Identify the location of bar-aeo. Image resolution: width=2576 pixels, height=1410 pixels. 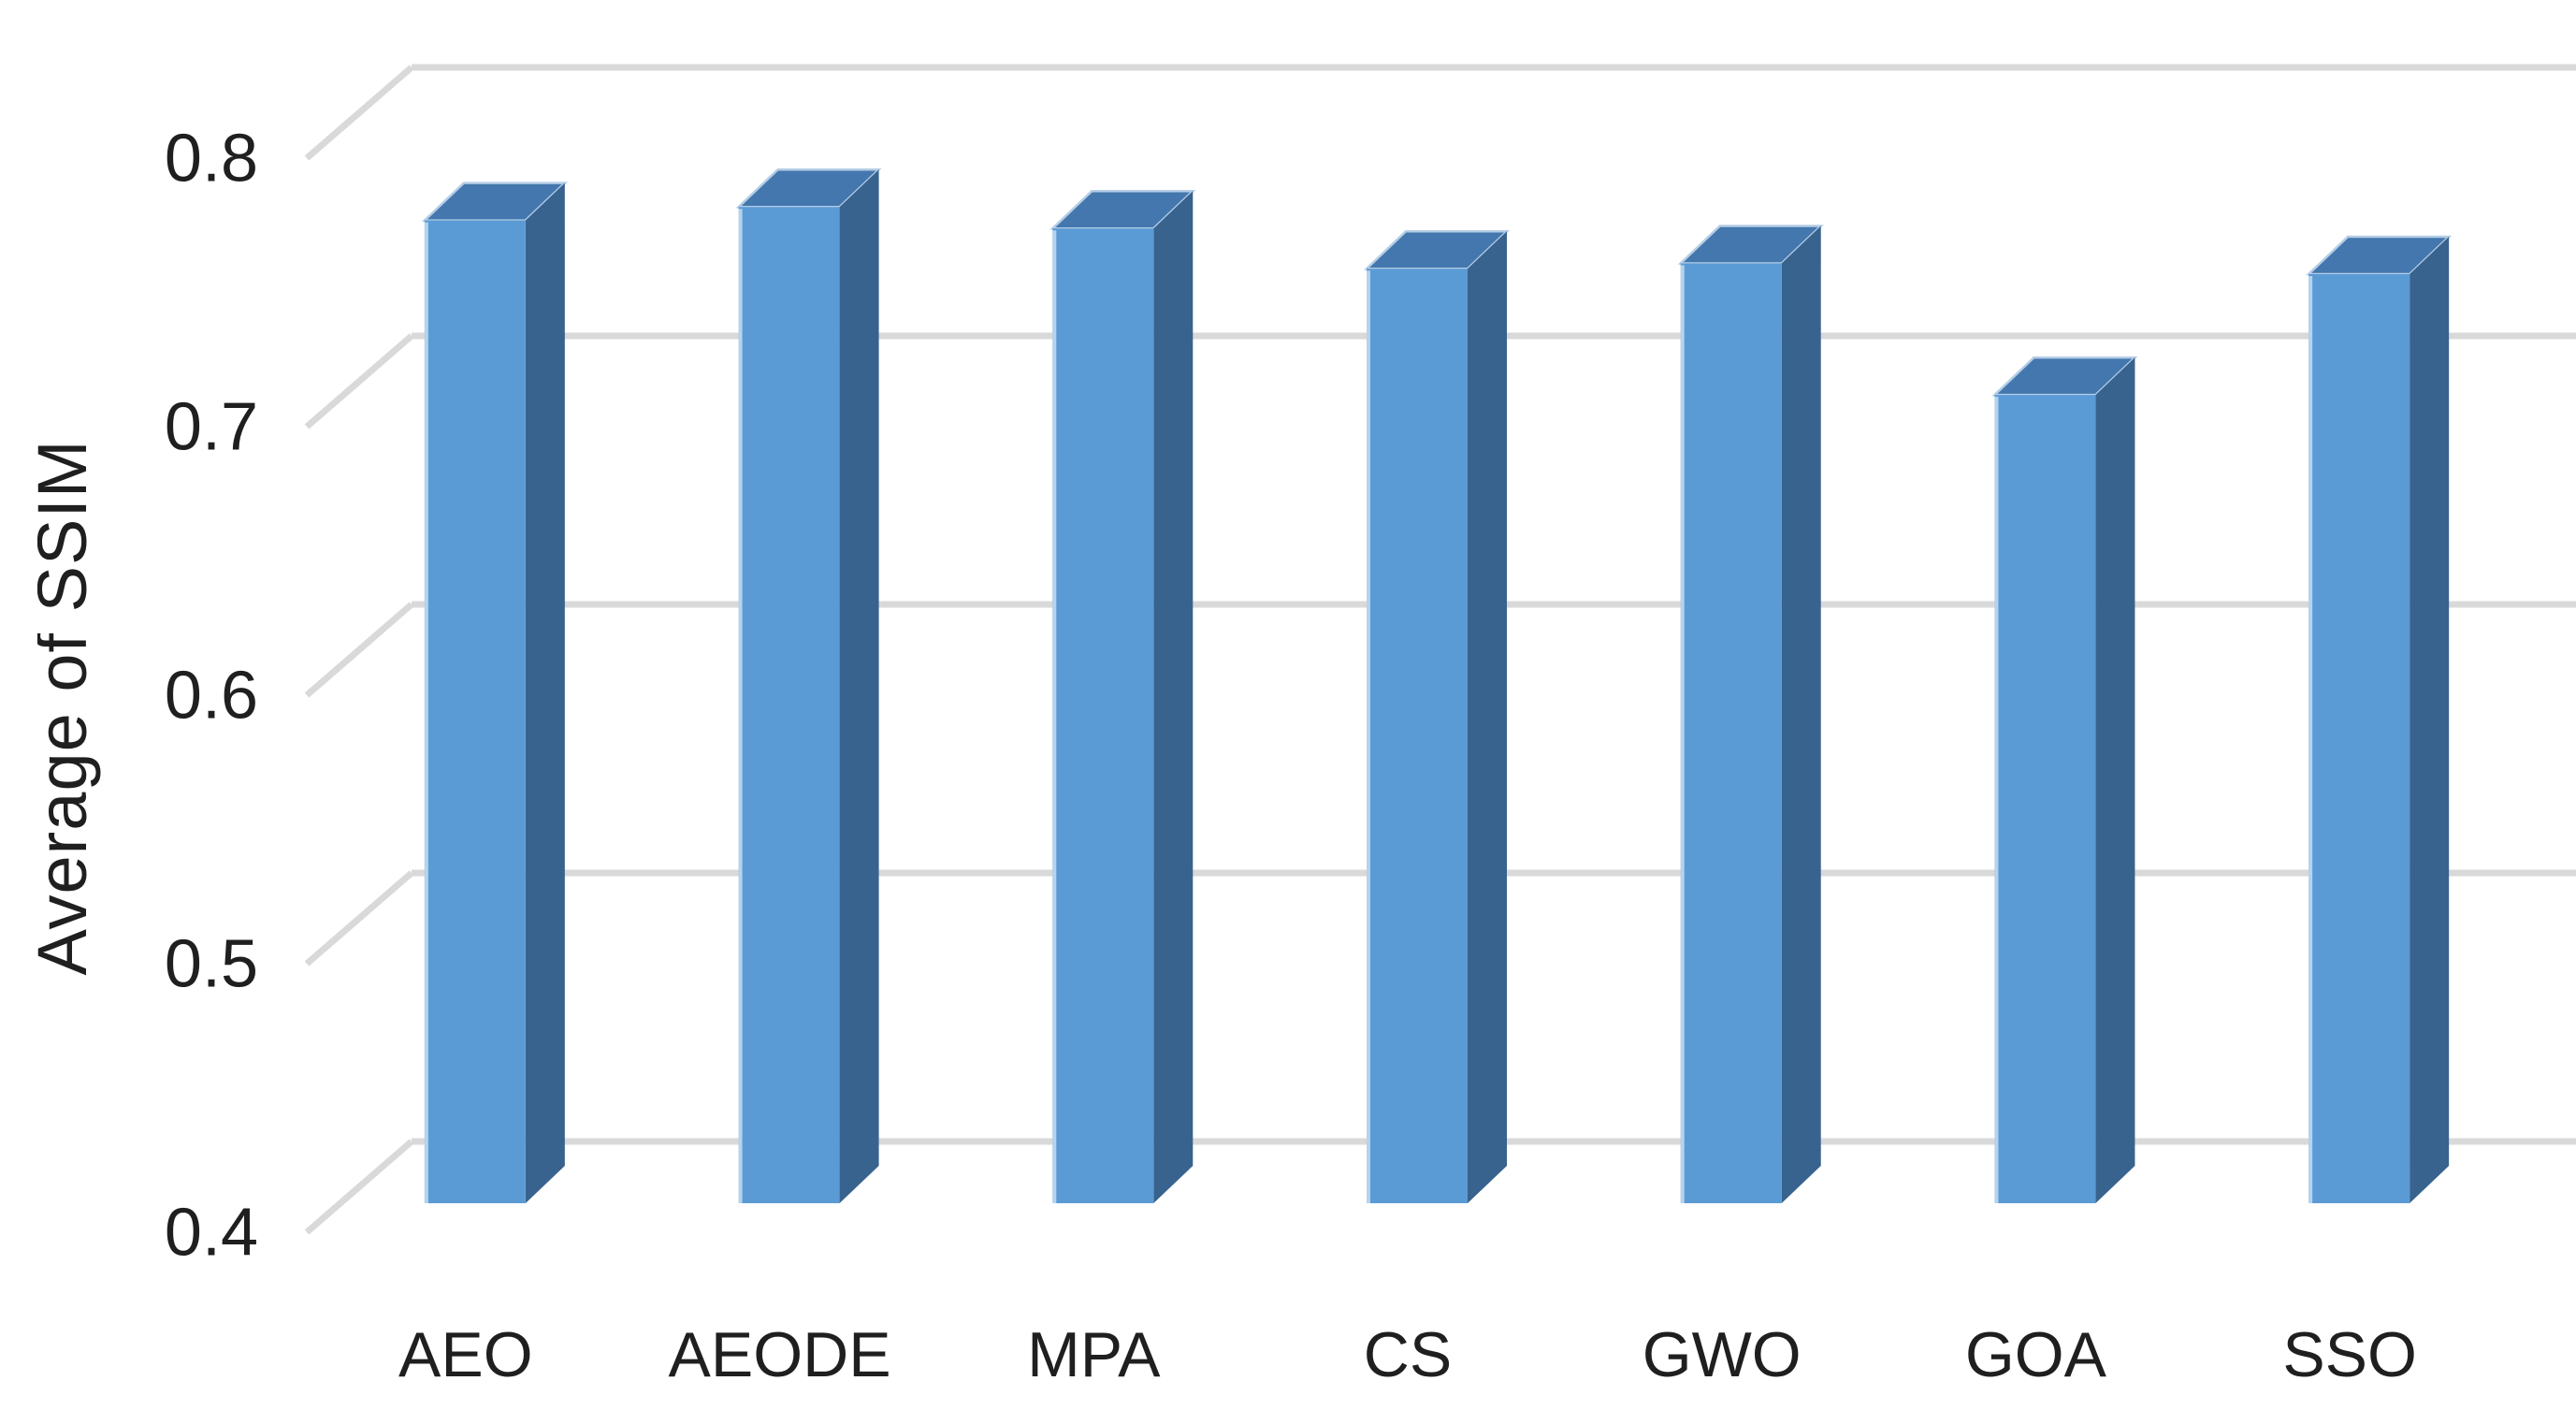
(495, 693).